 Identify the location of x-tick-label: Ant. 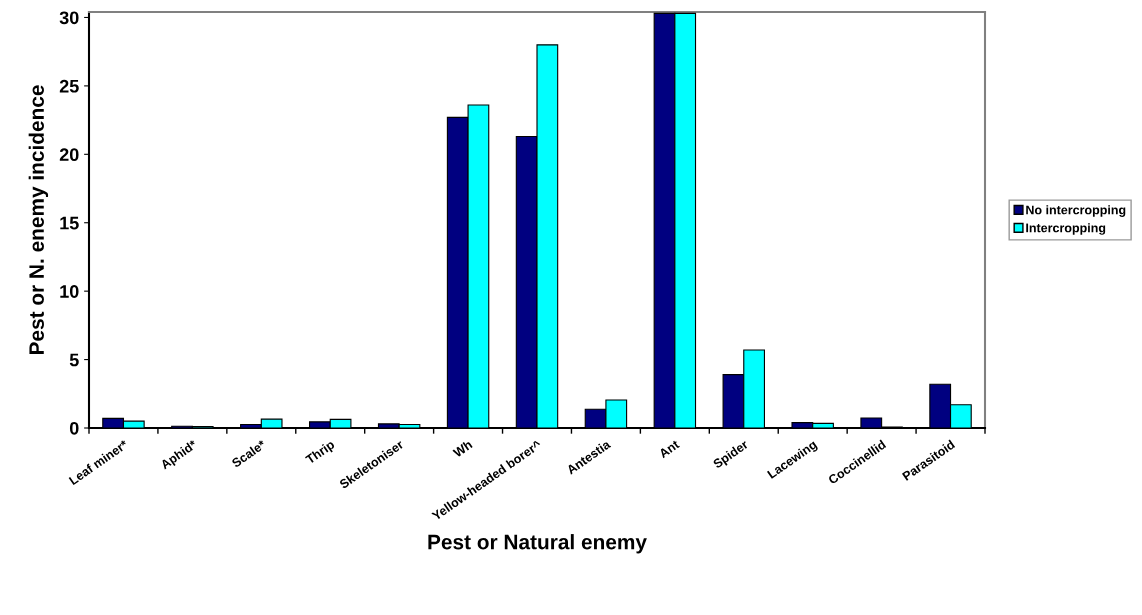
(669, 449).